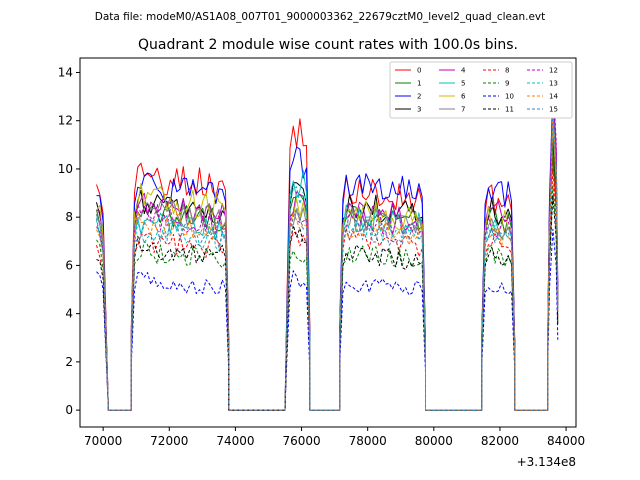 The width and height of the screenshot is (640, 480). I want to click on x-tick-label: 78000, so click(368, 441).